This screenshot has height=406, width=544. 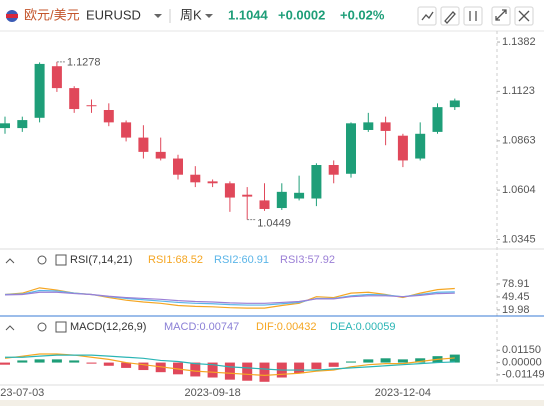 What do you see at coordinates (101, 260) in the screenshot?
I see `indicator-title: RSI(7,14,21)` at bounding box center [101, 260].